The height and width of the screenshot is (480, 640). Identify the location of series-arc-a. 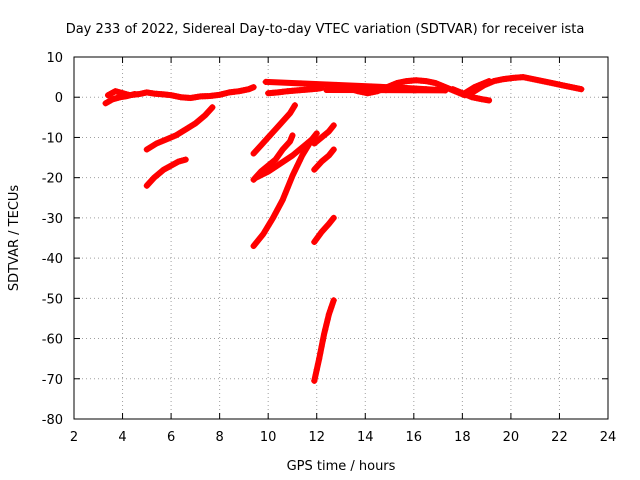
(180, 93).